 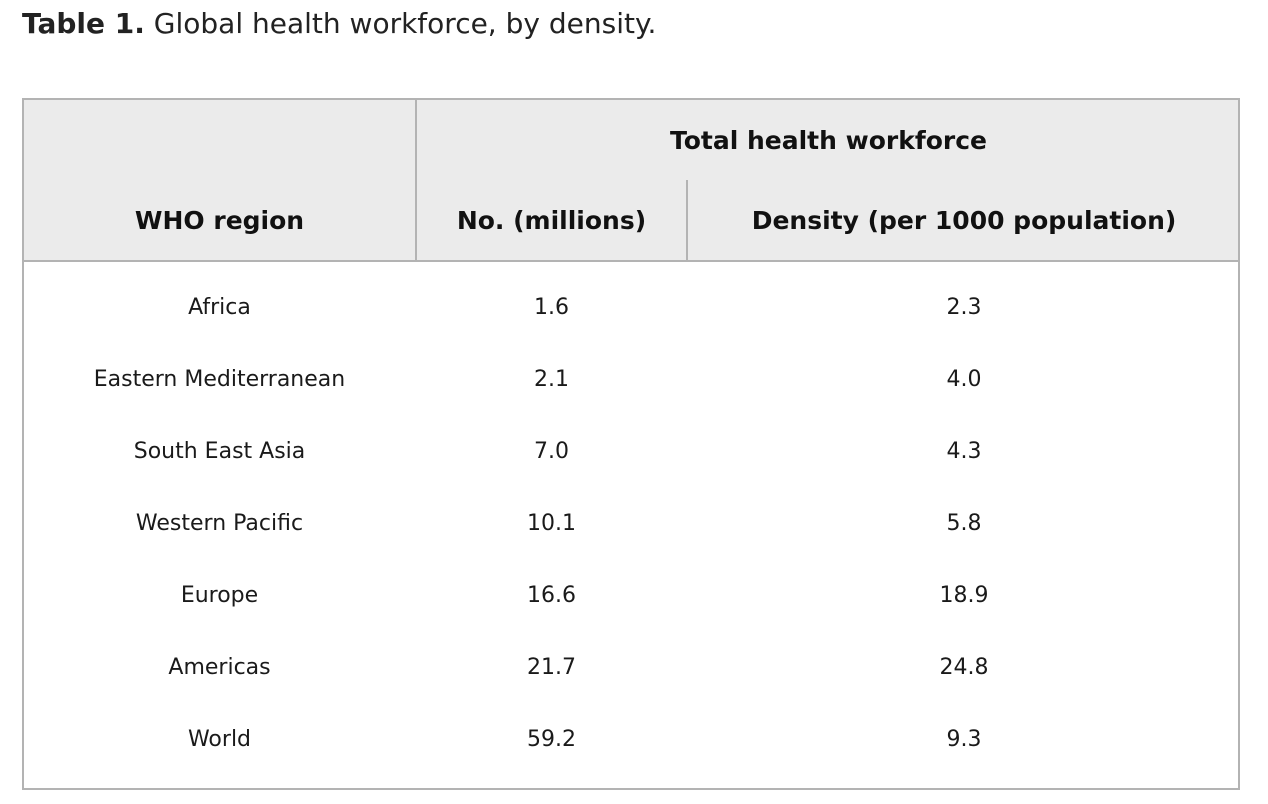 I want to click on table-row: Western Pacific 10.1 5.8, so click(x=631, y=524).